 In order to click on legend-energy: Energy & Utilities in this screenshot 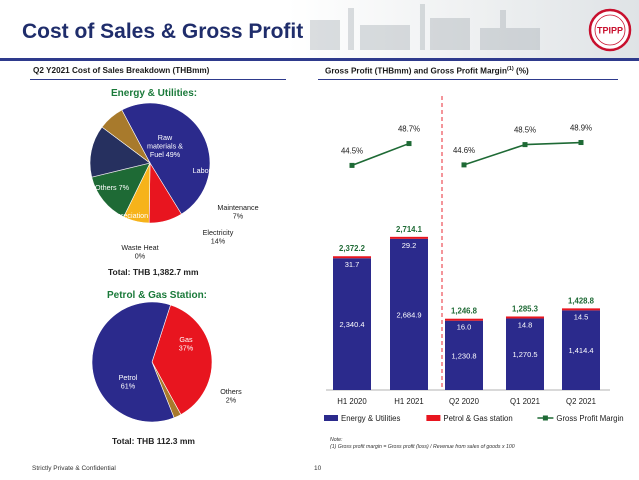, I will do `click(370, 418)`.